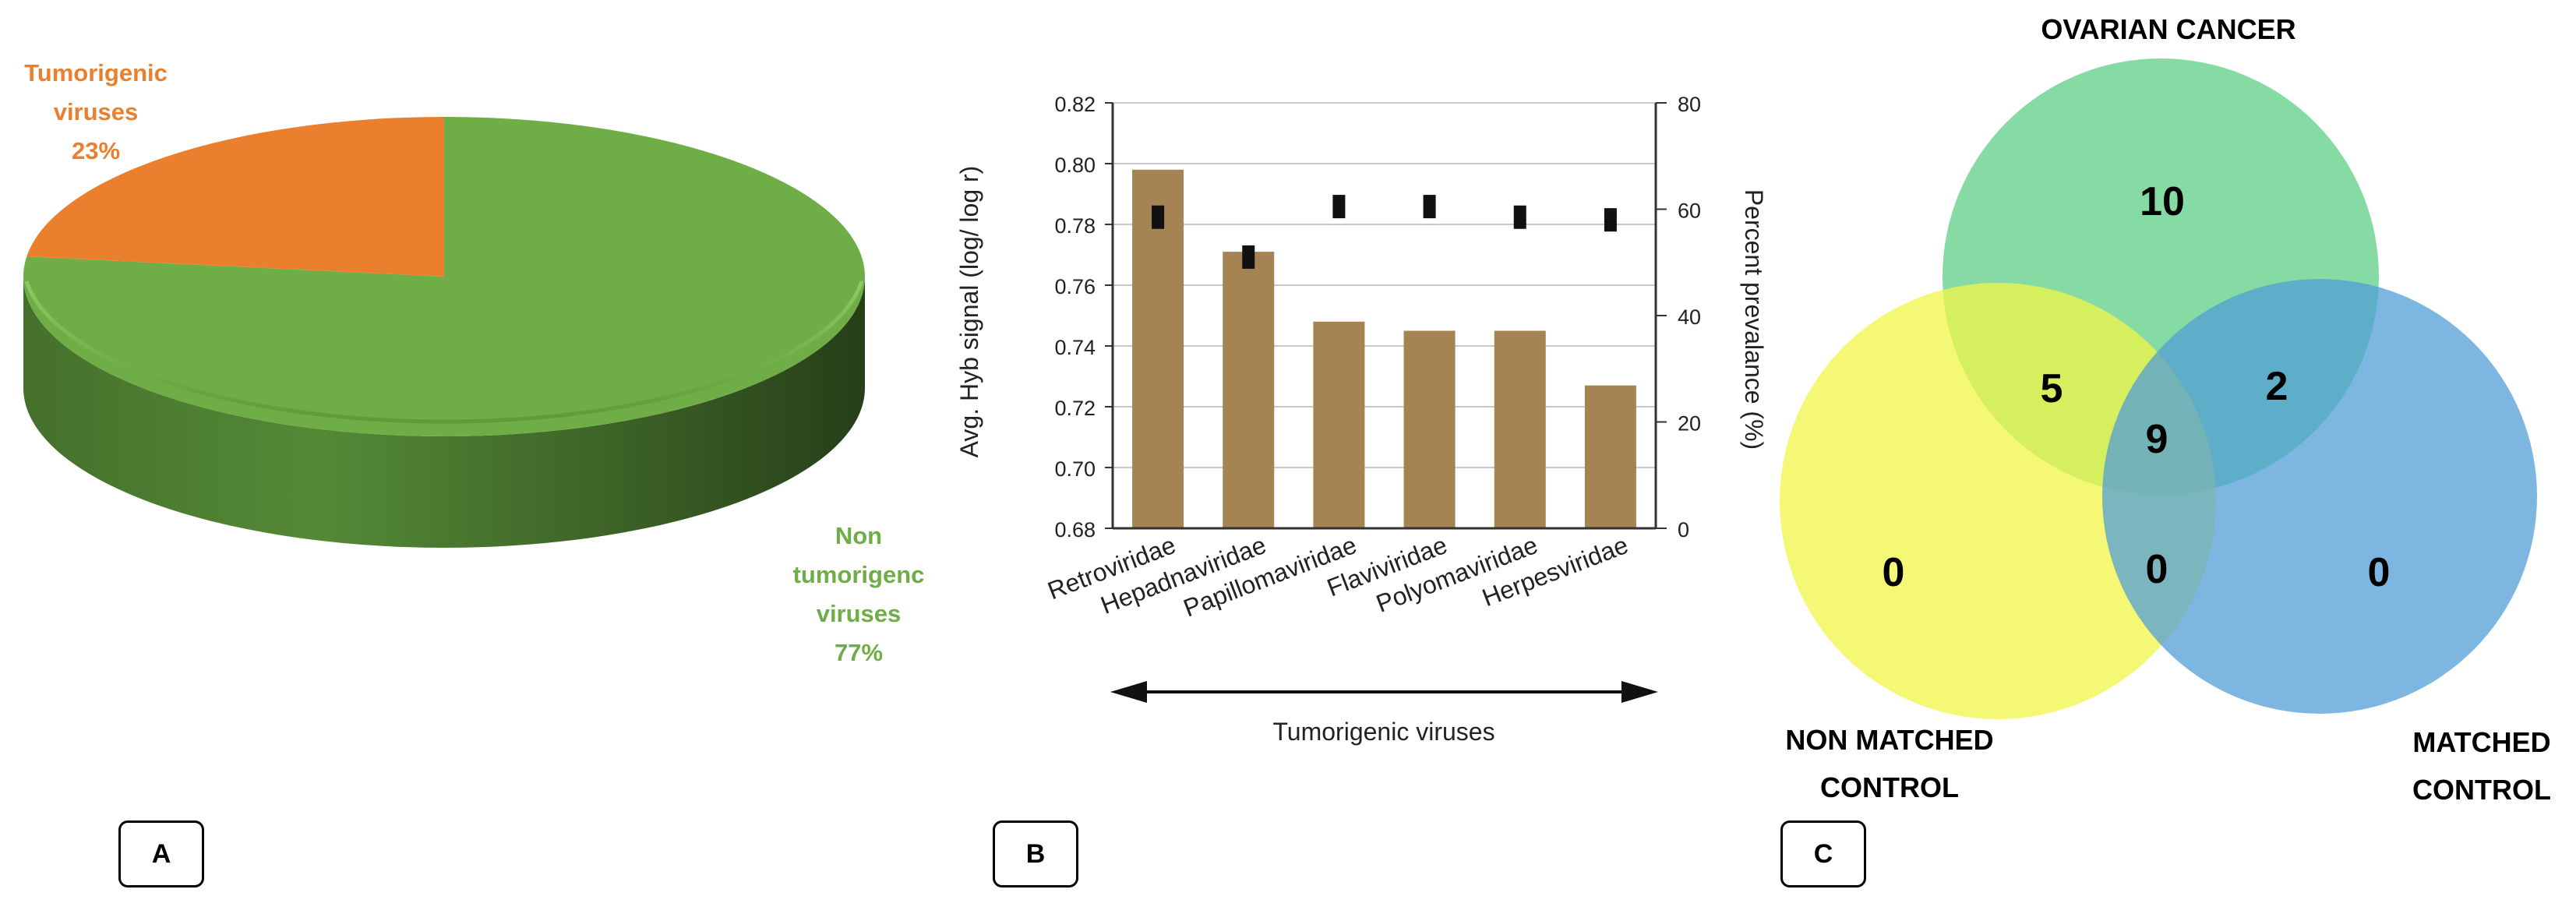  What do you see at coordinates (96, 111) in the screenshot?
I see `pie-label-tumorigenic: Tumorigenic viruses 23%` at bounding box center [96, 111].